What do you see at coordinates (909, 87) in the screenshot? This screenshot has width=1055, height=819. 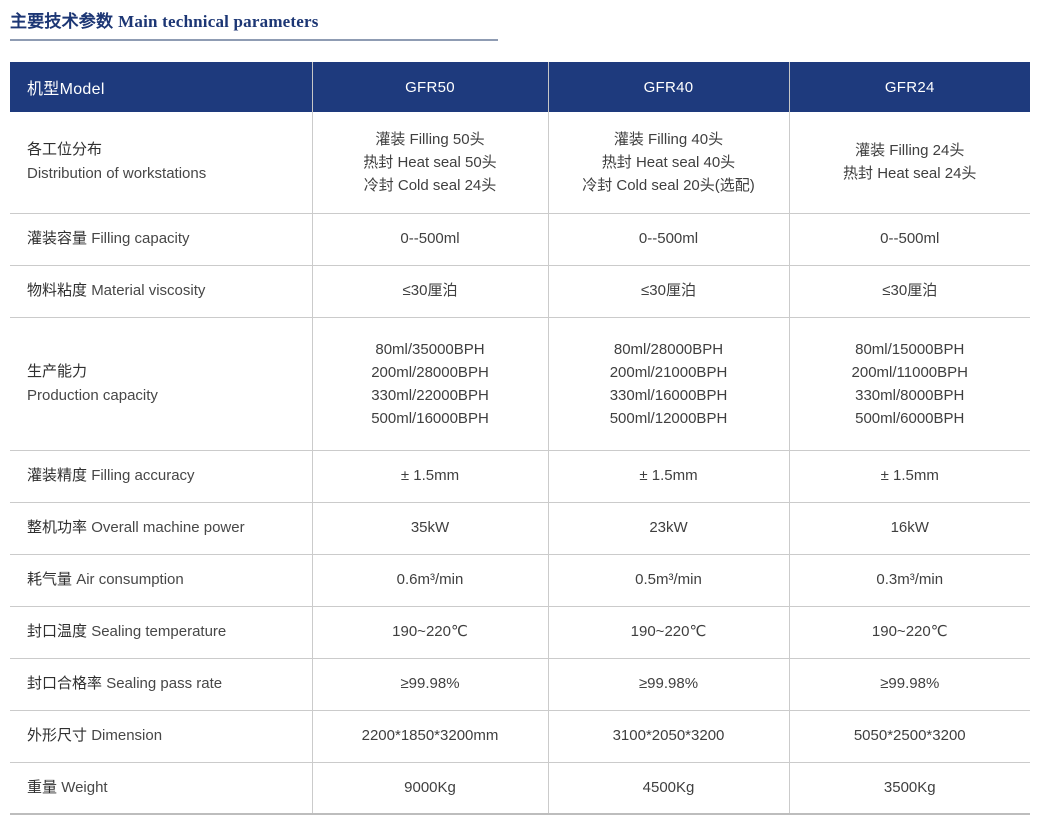 I see `header-cell-gfr24: GFR24` at bounding box center [909, 87].